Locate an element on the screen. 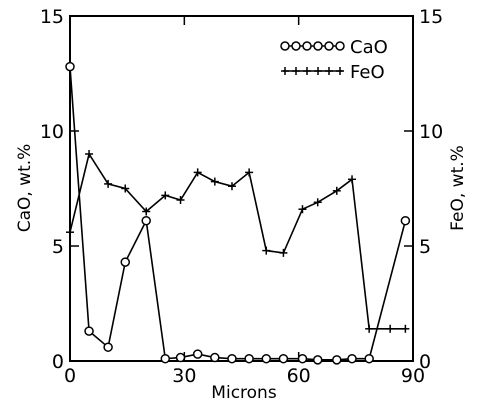  legend-item-feo: FeO is located at coordinates (333, 72).